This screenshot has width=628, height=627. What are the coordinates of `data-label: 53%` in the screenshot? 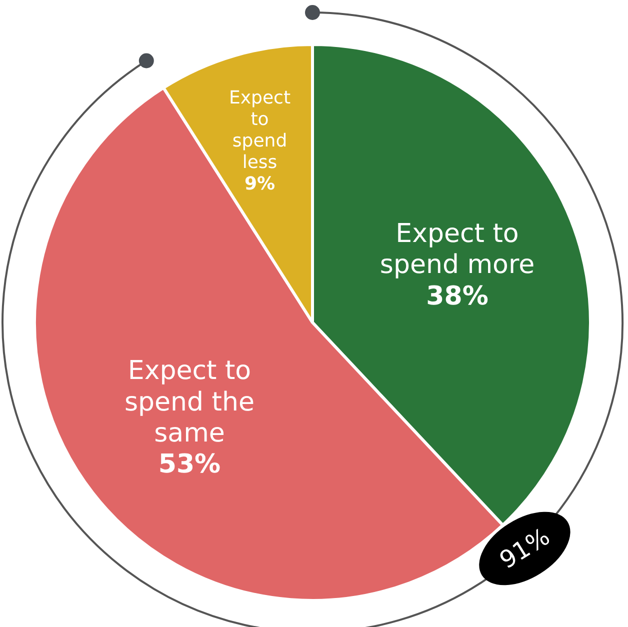 It's located at (189, 465).